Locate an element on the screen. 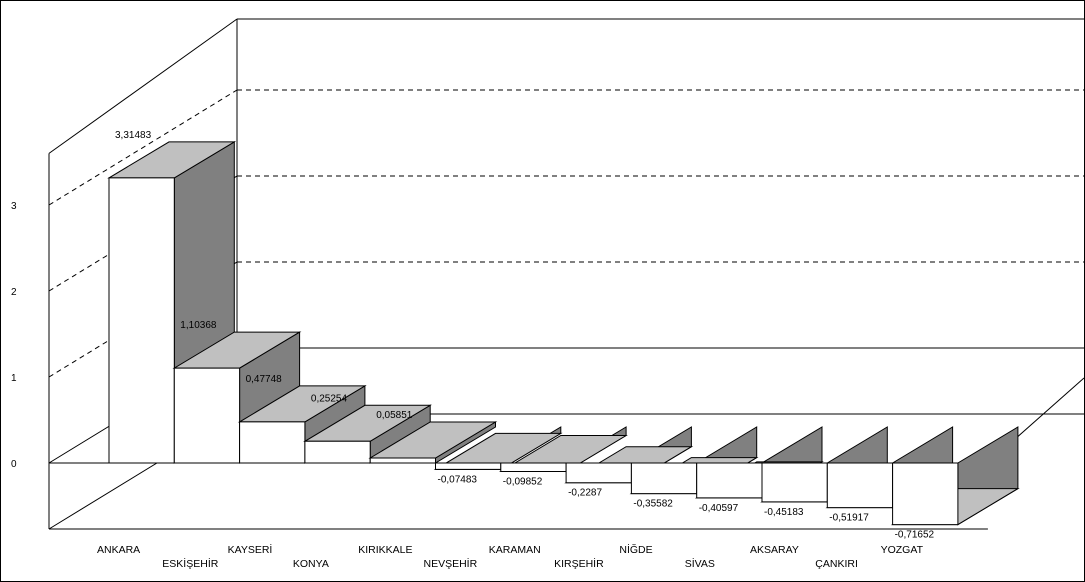 This screenshot has height=582, width=1085. data-label: 3,31483 is located at coordinates (133, 135).